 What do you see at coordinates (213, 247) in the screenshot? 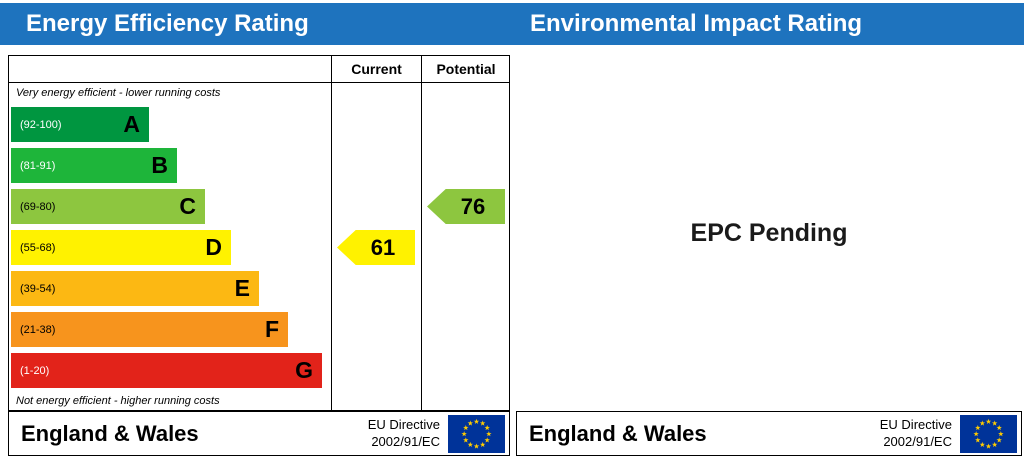
I see `band-letter: D` at bounding box center [213, 247].